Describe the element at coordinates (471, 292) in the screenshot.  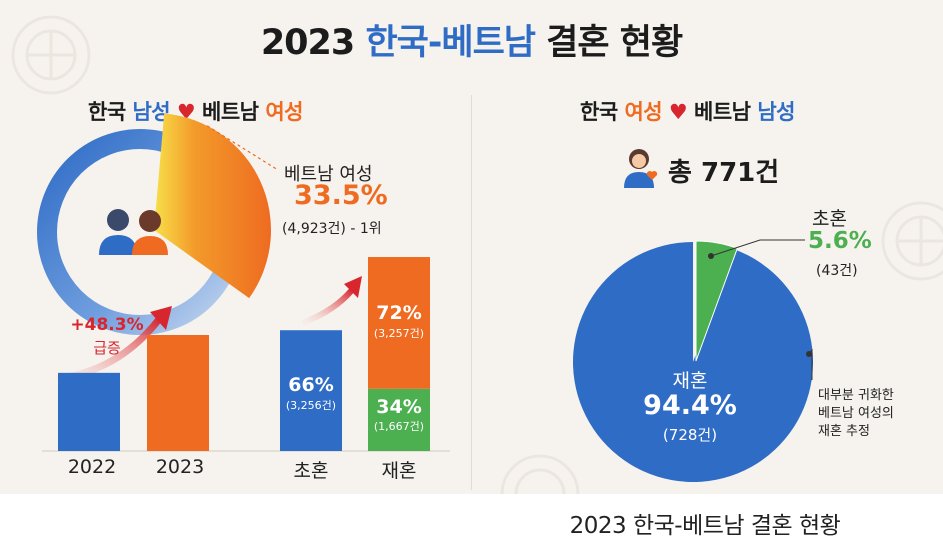
I see `panel-divider` at that location.